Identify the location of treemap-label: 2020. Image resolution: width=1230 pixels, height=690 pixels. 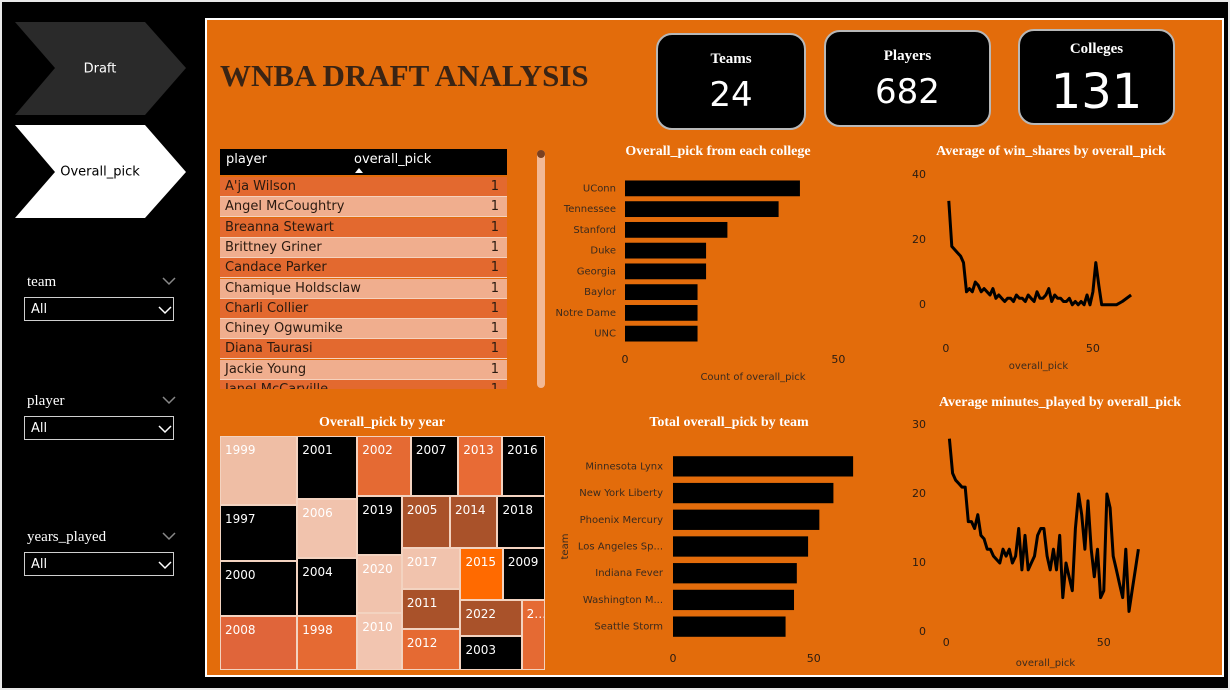
(377, 568).